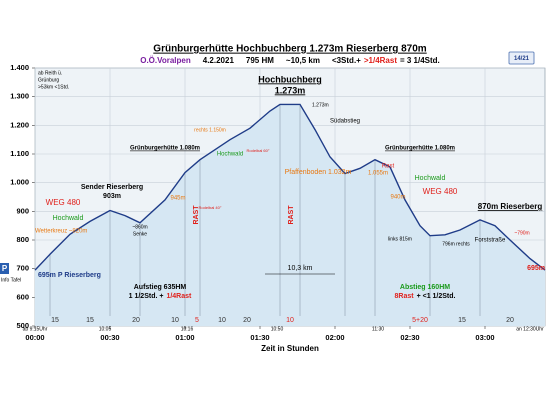 The height and width of the screenshot is (420, 560). I want to click on annotation: 940m, so click(397, 198).